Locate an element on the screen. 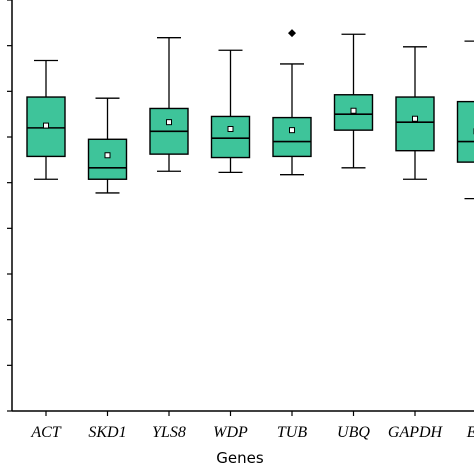 This screenshot has width=474, height=474. mean-marker-ubq is located at coordinates (353, 110).